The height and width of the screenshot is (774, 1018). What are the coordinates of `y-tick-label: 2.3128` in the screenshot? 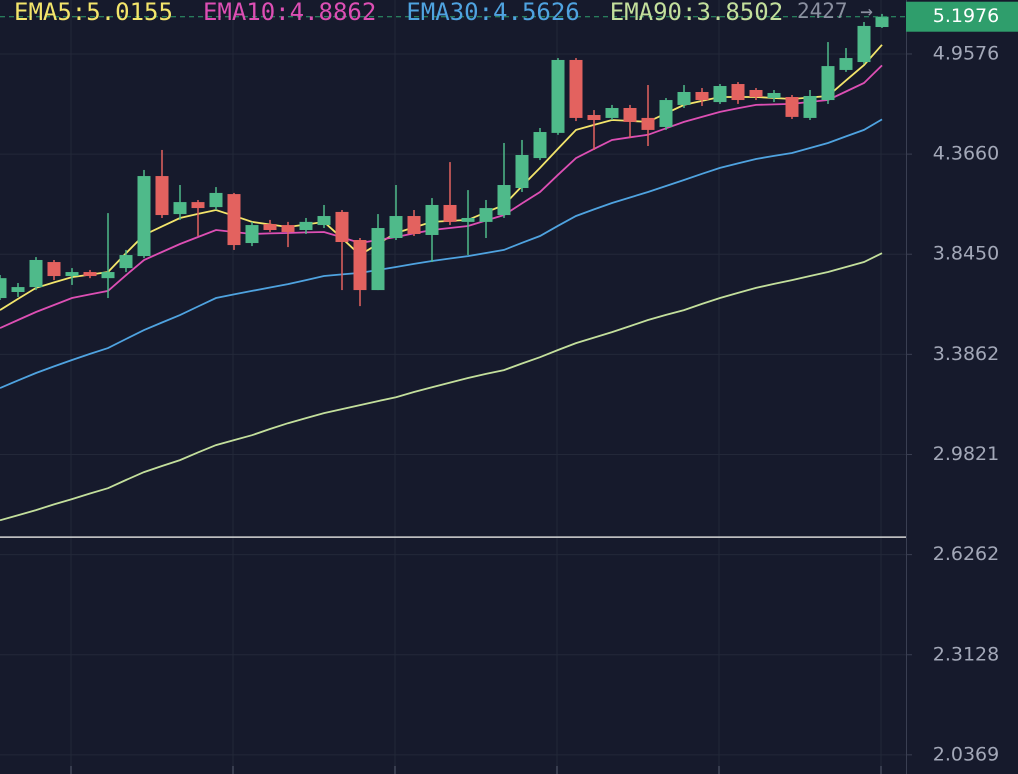 It's located at (966, 654).